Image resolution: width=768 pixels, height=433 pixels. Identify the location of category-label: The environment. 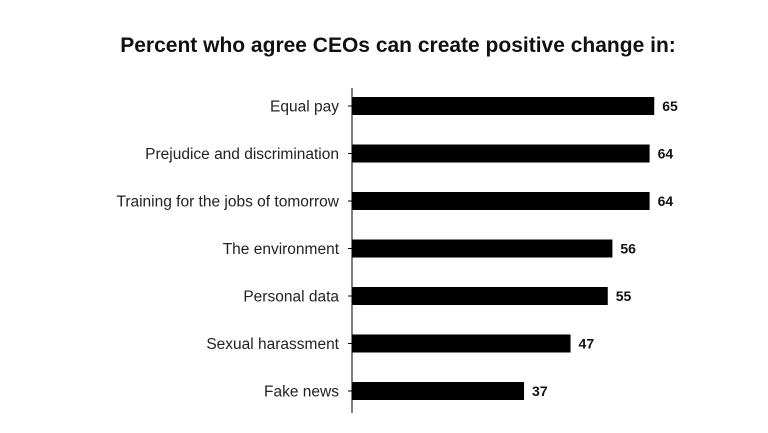
(281, 249).